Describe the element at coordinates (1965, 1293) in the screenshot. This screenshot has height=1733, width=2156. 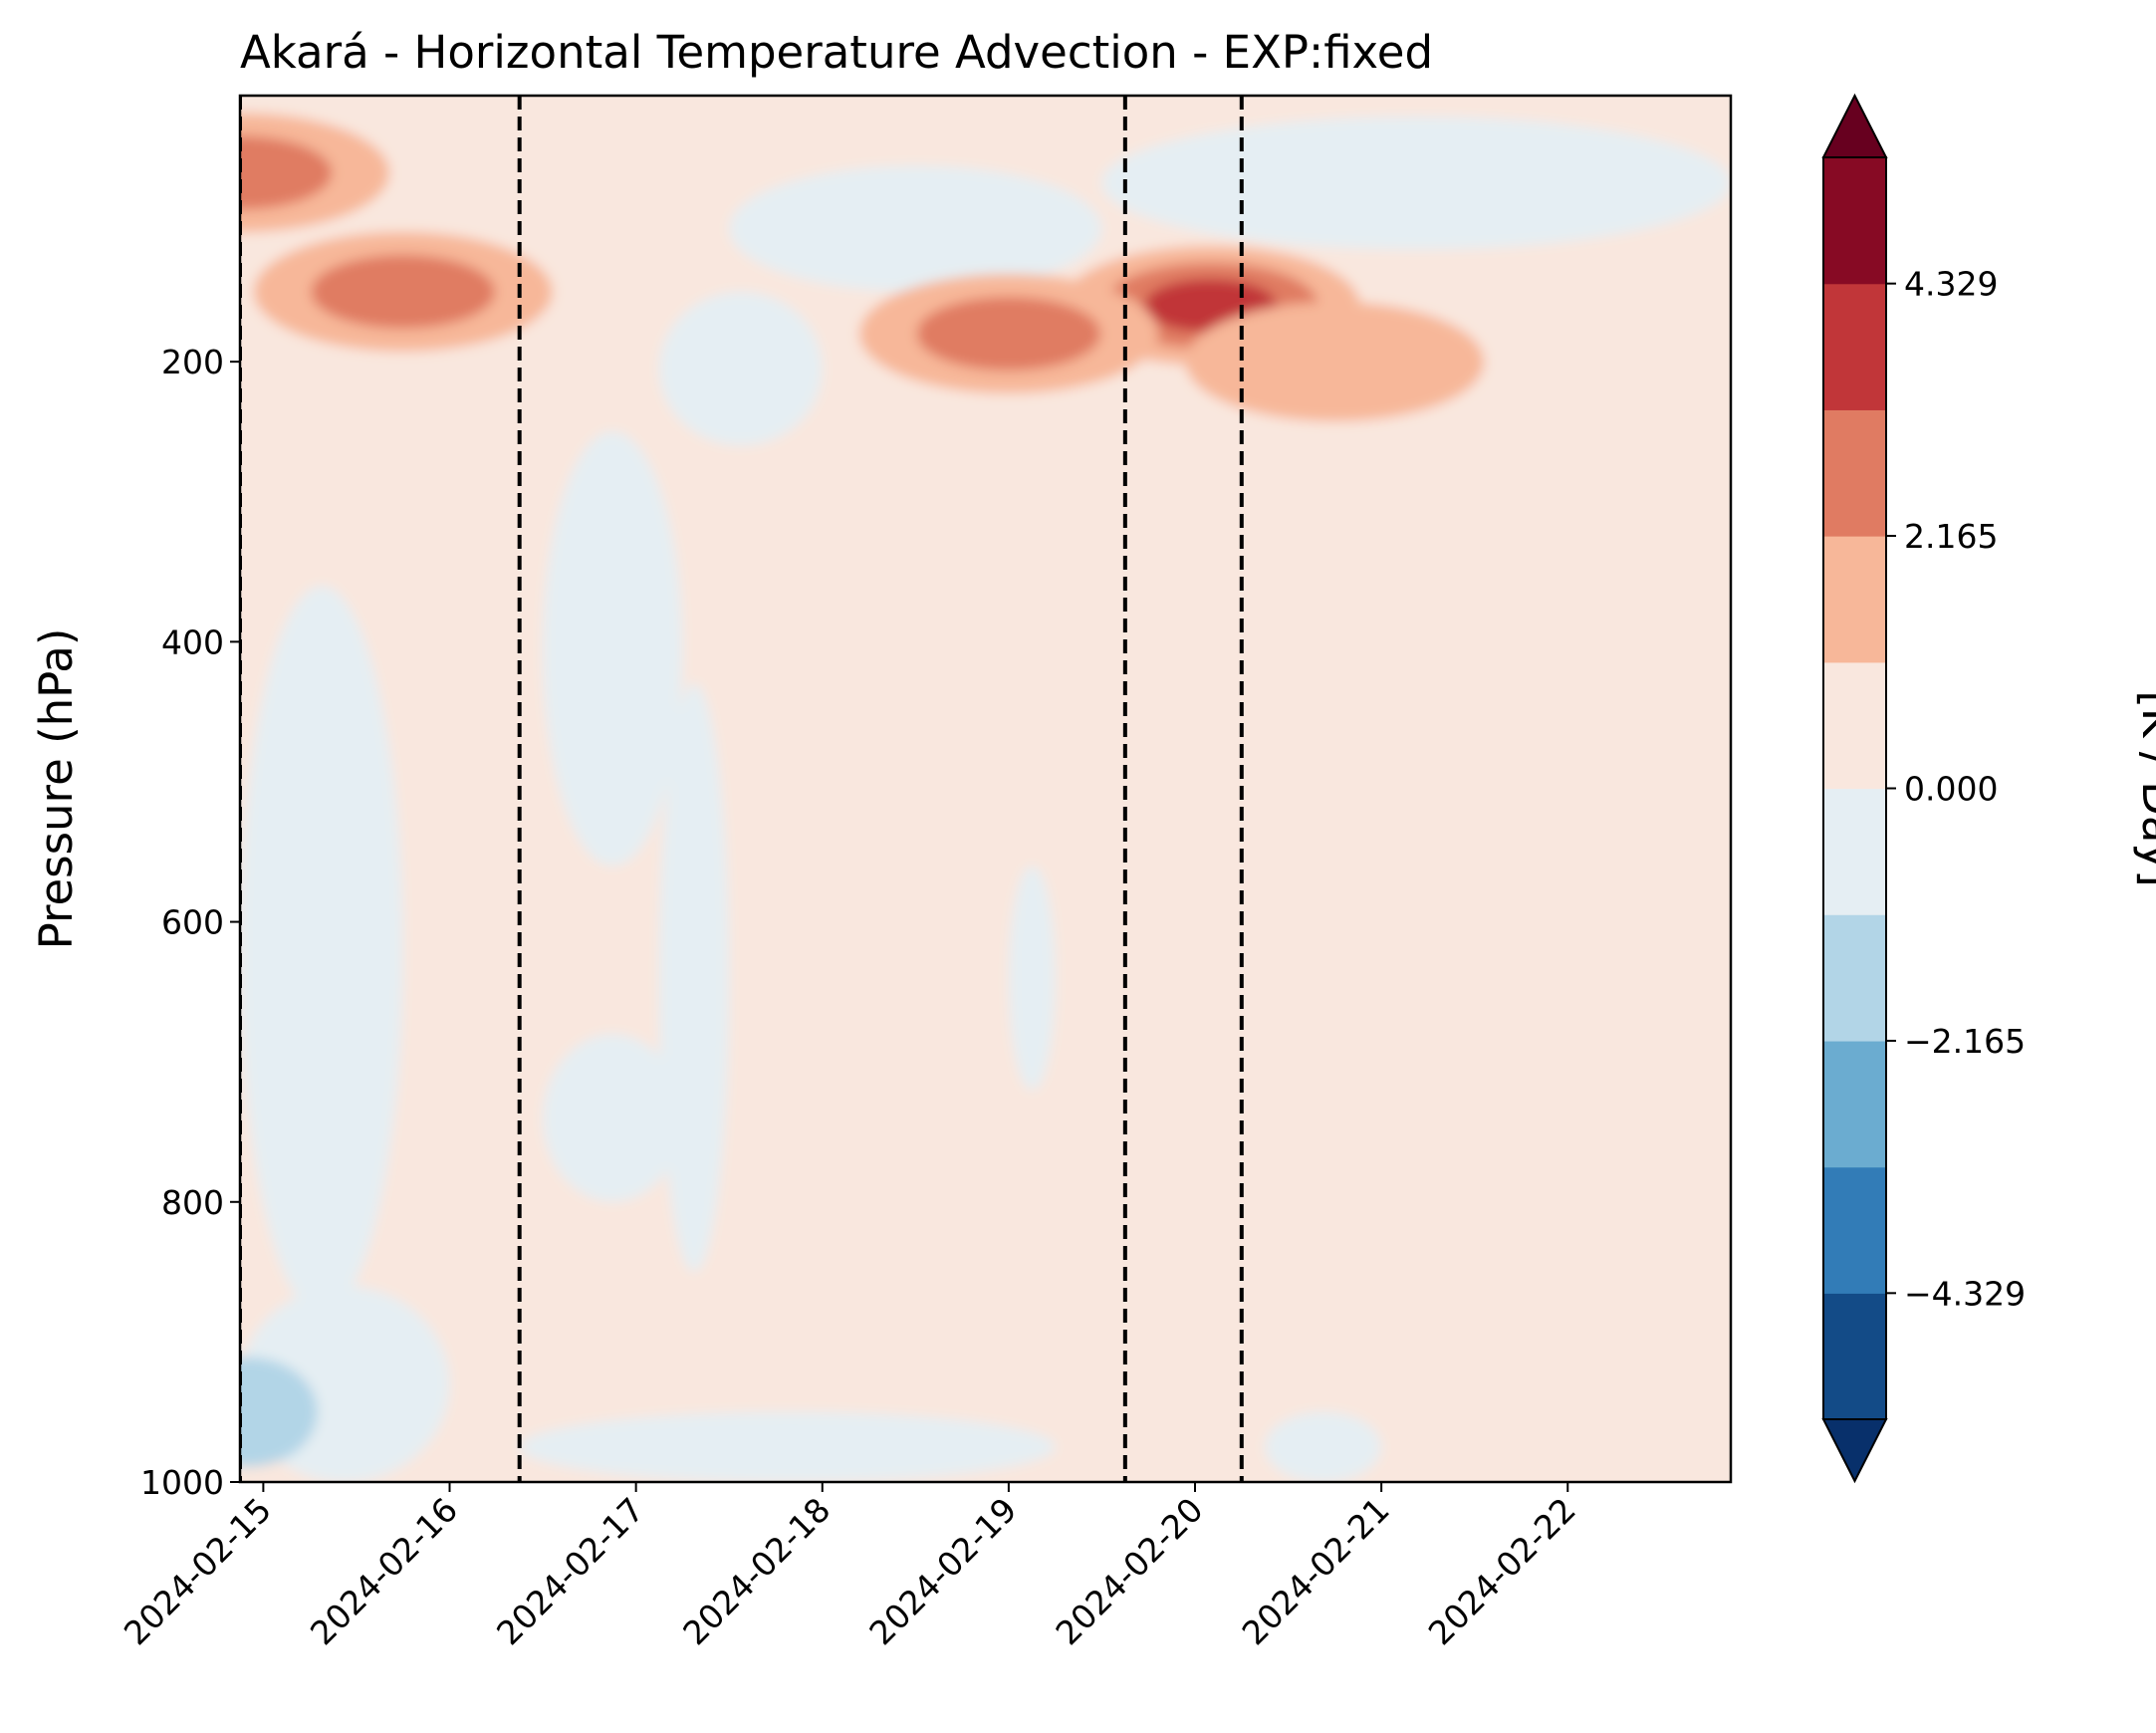
I see `colorbar-tick-label: −4.329` at that location.